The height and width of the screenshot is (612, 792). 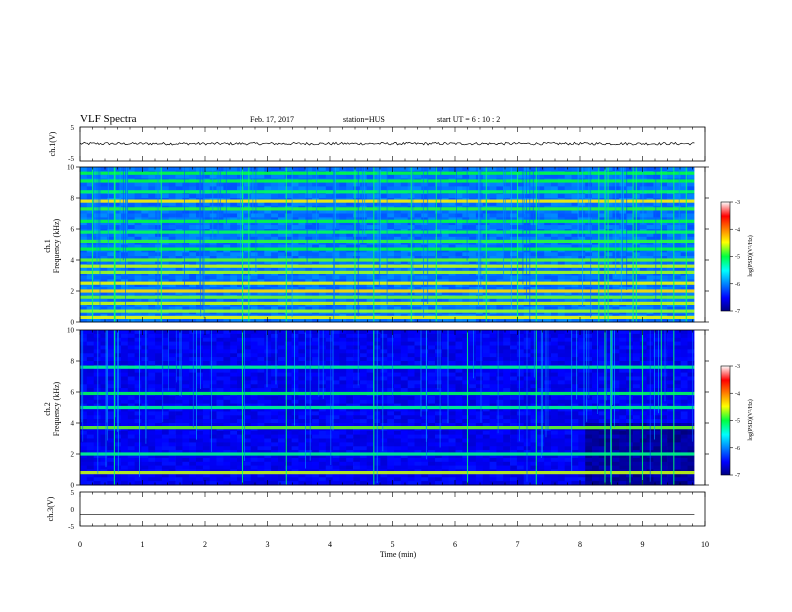 What do you see at coordinates (71, 168) in the screenshot?
I see `ch1-spectrogram-ytick-label-5: 10` at bounding box center [71, 168].